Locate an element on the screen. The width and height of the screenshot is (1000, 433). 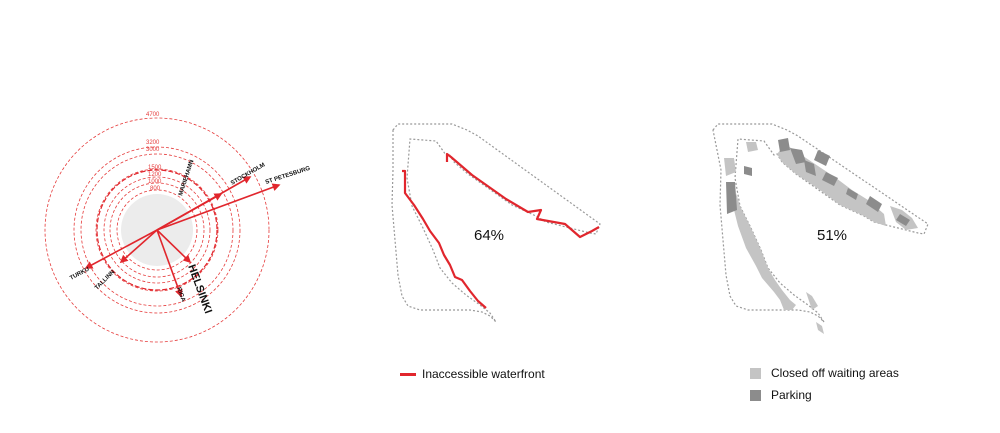
site-outline-right is located at coordinates (820, 223).